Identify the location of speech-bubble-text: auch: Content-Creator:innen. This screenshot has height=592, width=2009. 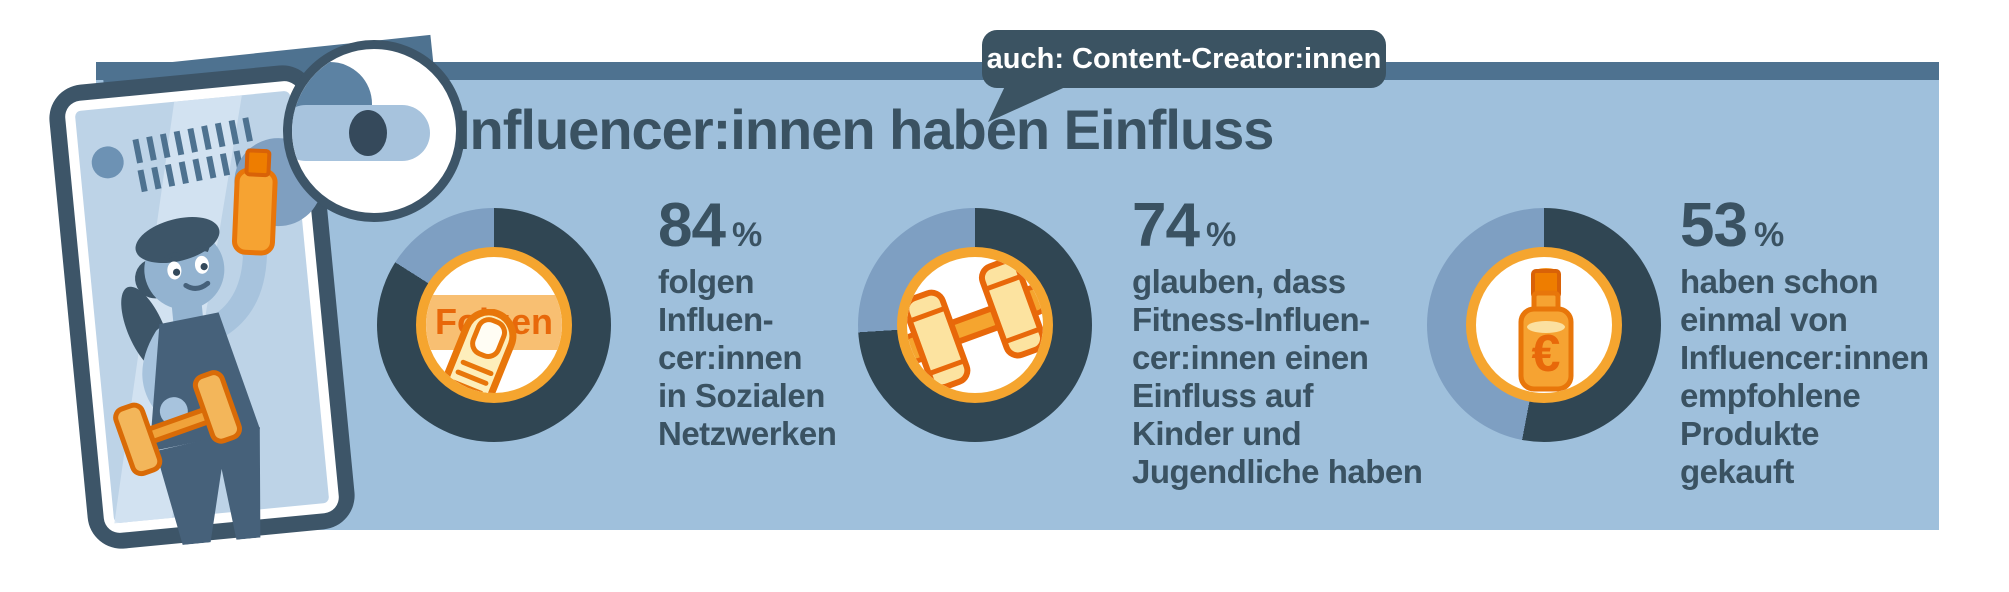
(1184, 58).